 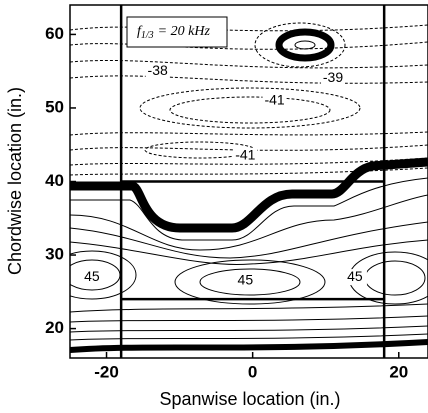 What do you see at coordinates (15, 181) in the screenshot?
I see `y-axis-title: Chordwise location (in.)` at bounding box center [15, 181].